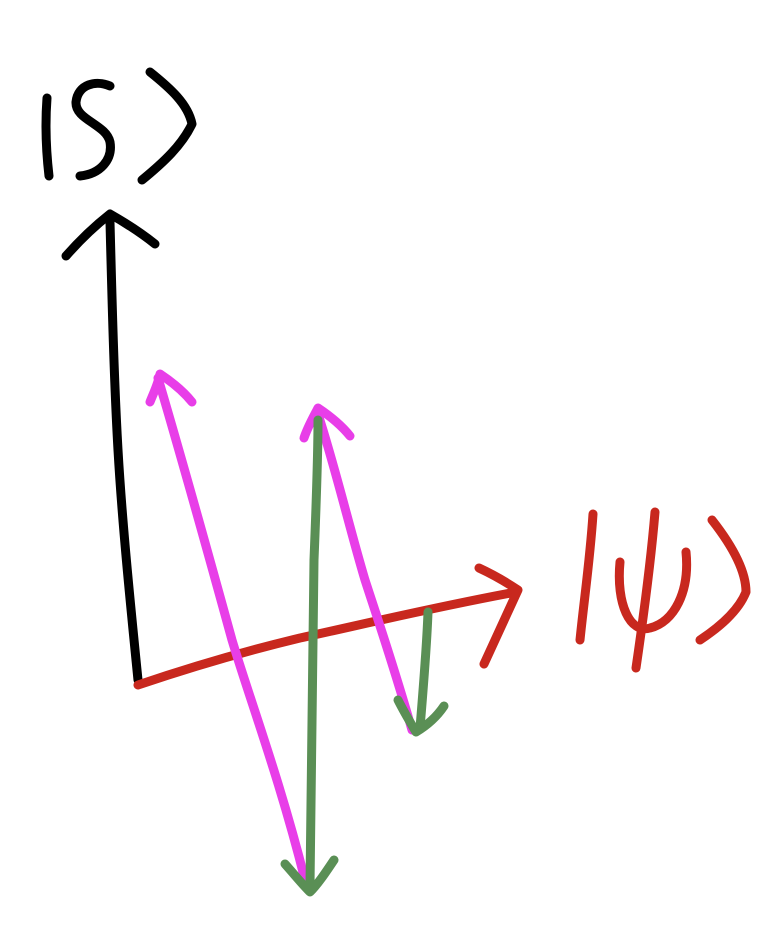 This screenshot has height=934, width=784. Describe the element at coordinates (309, 876) in the screenshot. I see `green-long-arrowhead` at that location.